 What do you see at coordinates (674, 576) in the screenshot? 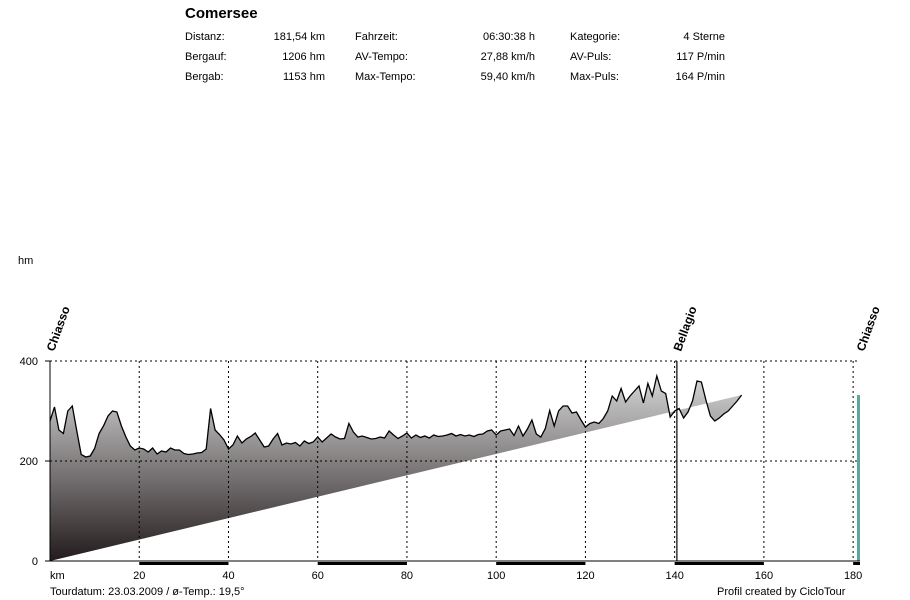
I see `x-tick-label: 140` at bounding box center [674, 576].